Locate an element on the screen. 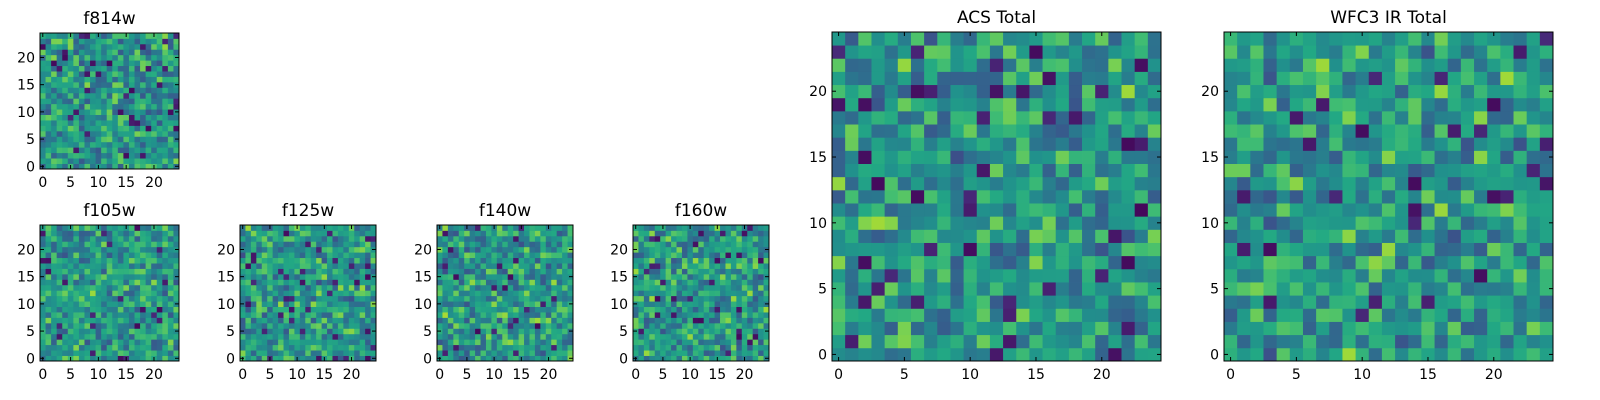  x-tick-label: 15 is located at coordinates (521, 375).